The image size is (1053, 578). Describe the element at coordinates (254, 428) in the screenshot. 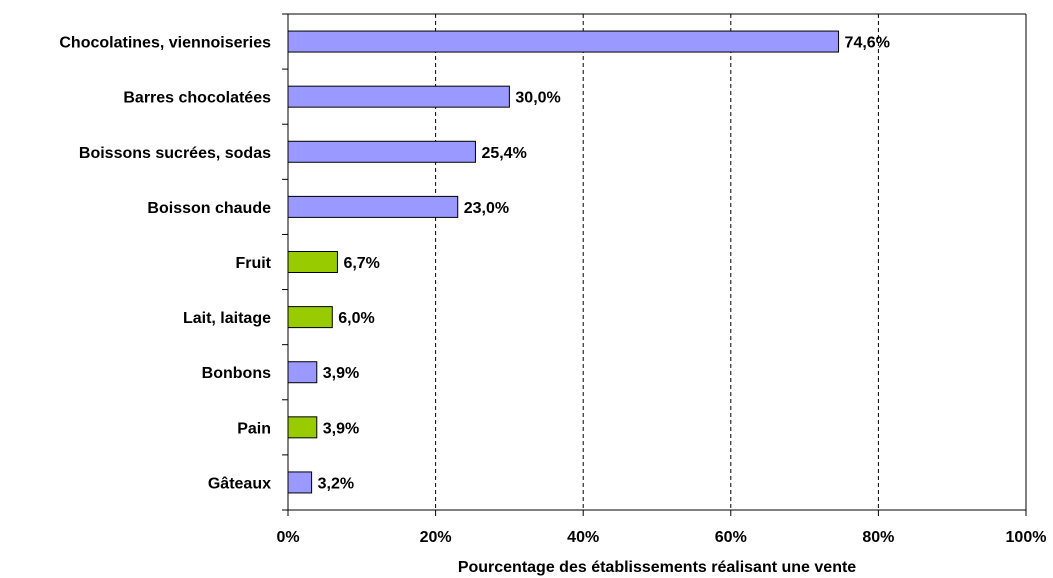

I see `category-label: Pain` at that location.